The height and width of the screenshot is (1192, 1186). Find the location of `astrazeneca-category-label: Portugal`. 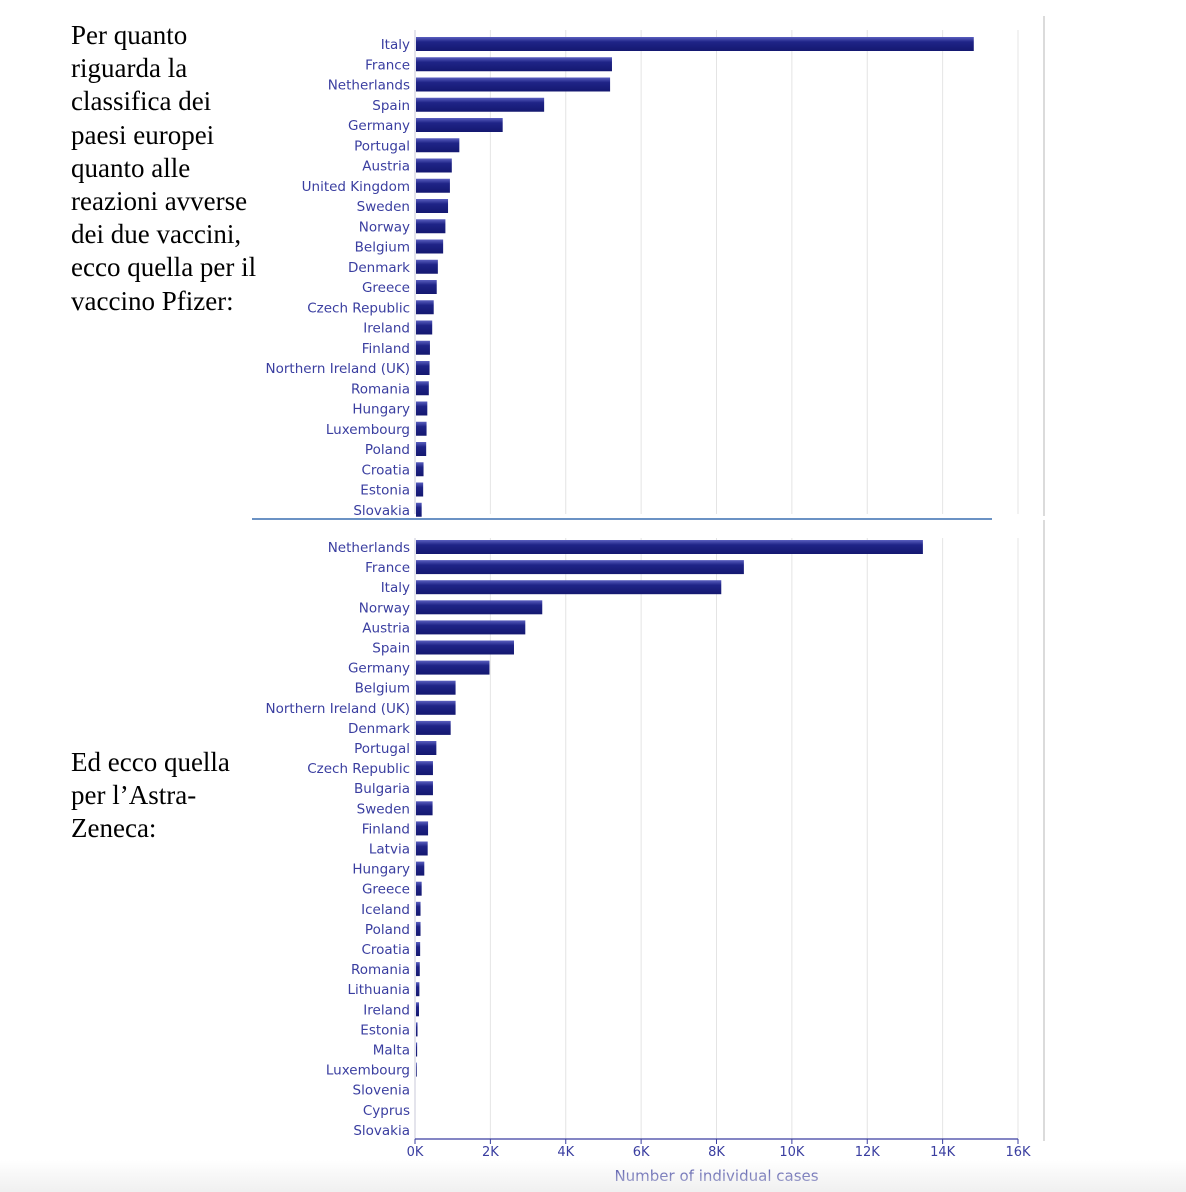

astrazeneca-category-label: Portugal is located at coordinates (382, 749).